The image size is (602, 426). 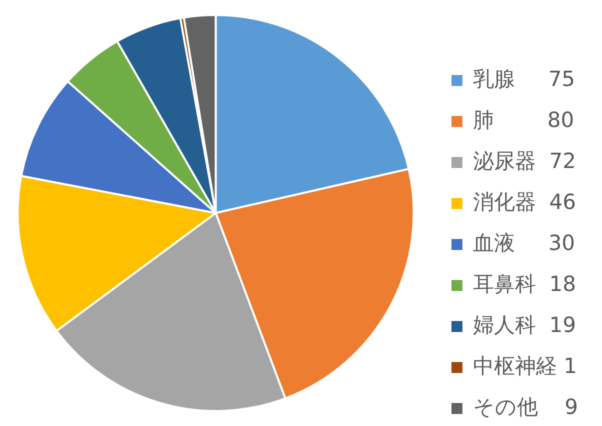 What do you see at coordinates (523, 120) in the screenshot?
I see `legend-label: 肺 80` at bounding box center [523, 120].